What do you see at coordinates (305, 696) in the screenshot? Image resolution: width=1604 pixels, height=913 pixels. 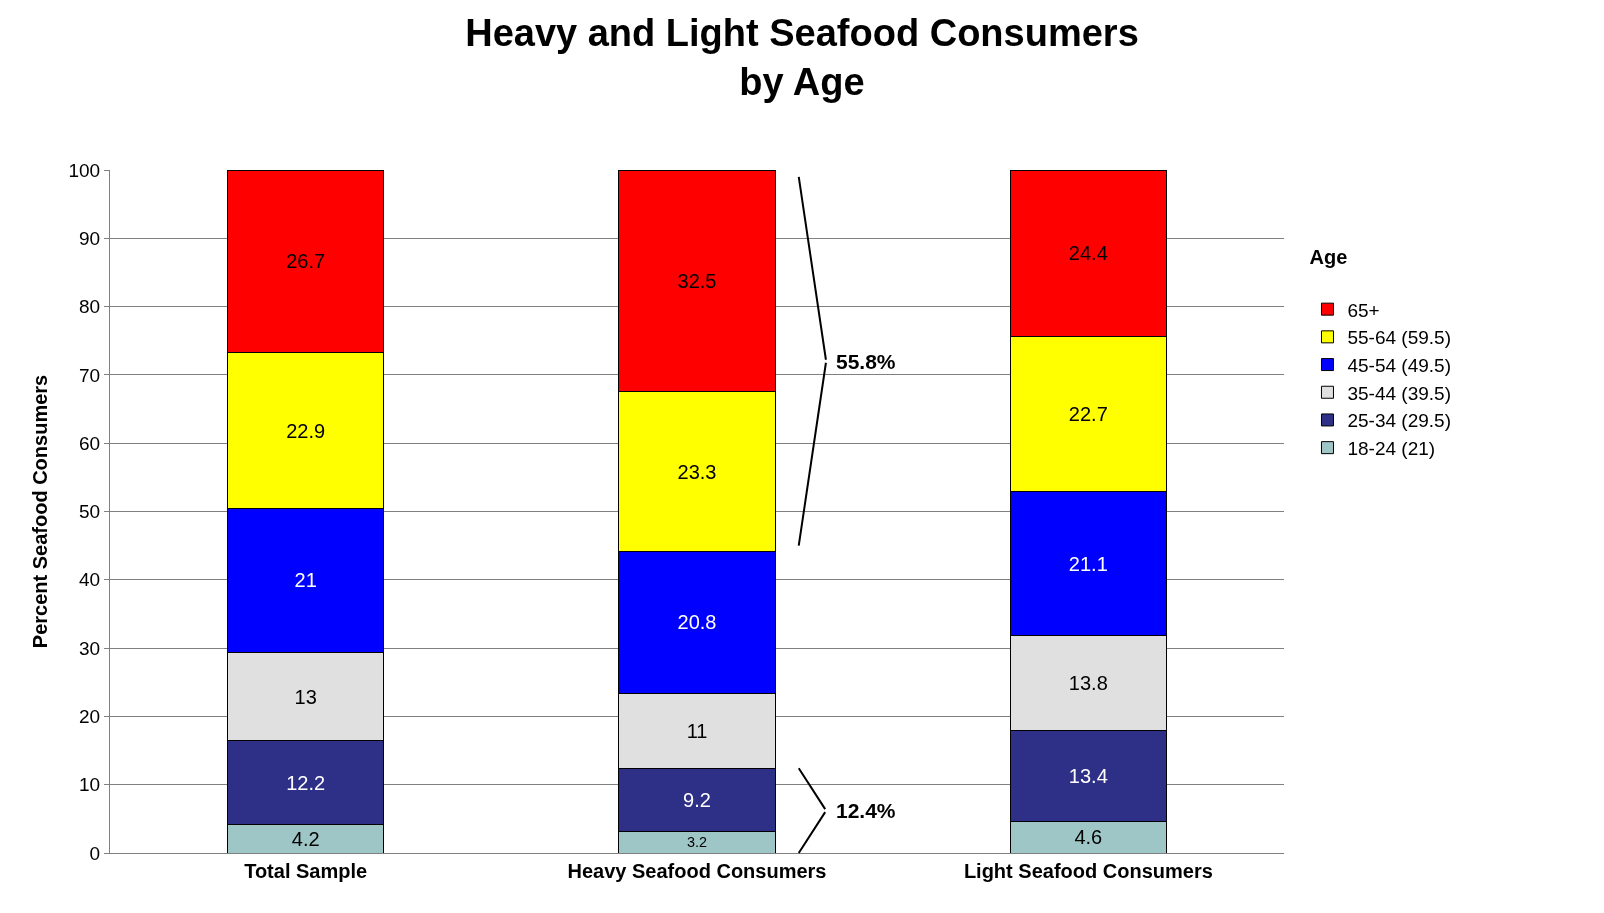 I see `data-label: 13` at bounding box center [305, 696].